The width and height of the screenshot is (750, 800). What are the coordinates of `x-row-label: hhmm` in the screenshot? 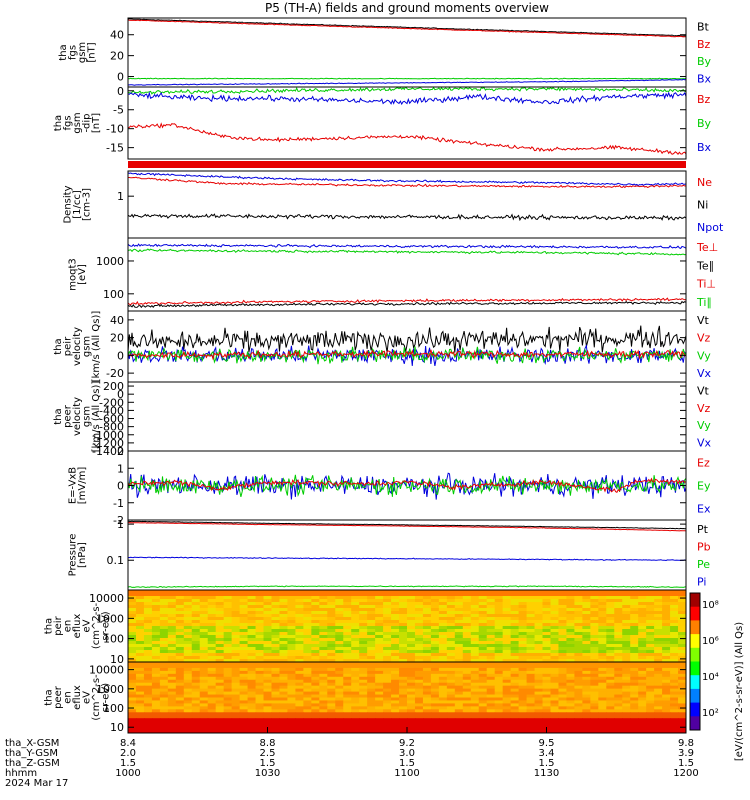 It's located at (21, 773).